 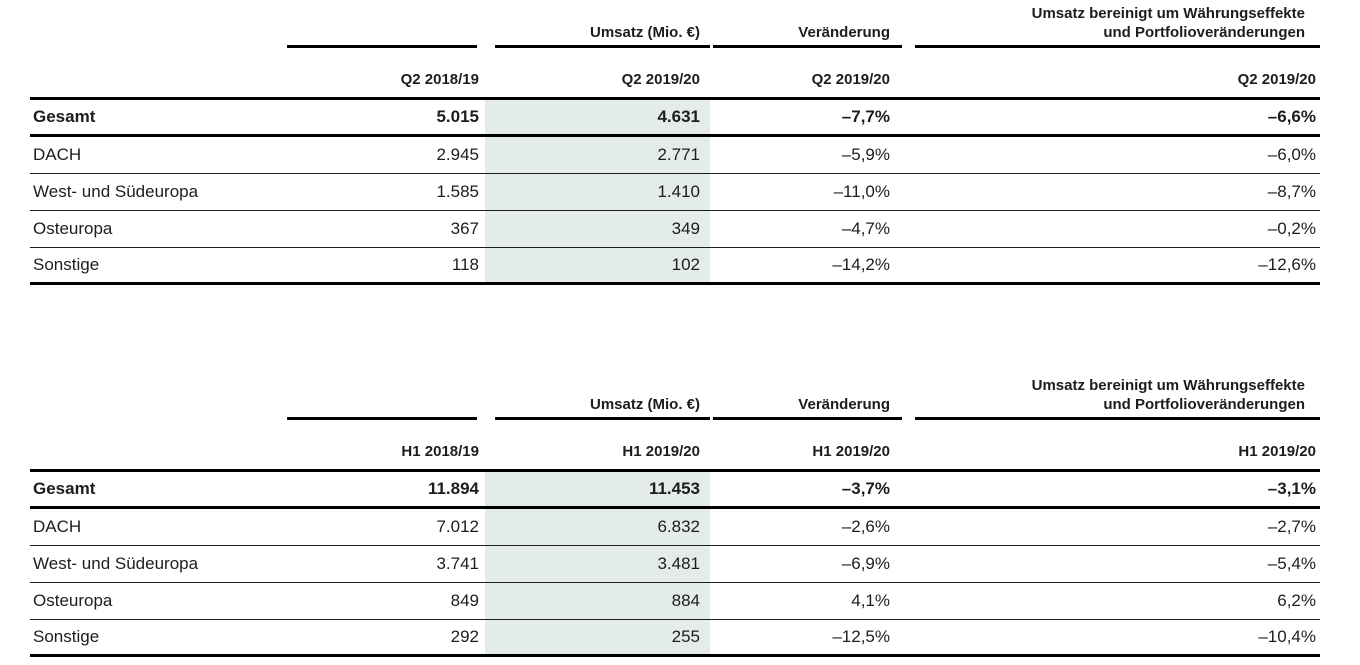 What do you see at coordinates (1111, 229) in the screenshot?
I see `adjusted-cell: –0,2%` at bounding box center [1111, 229].